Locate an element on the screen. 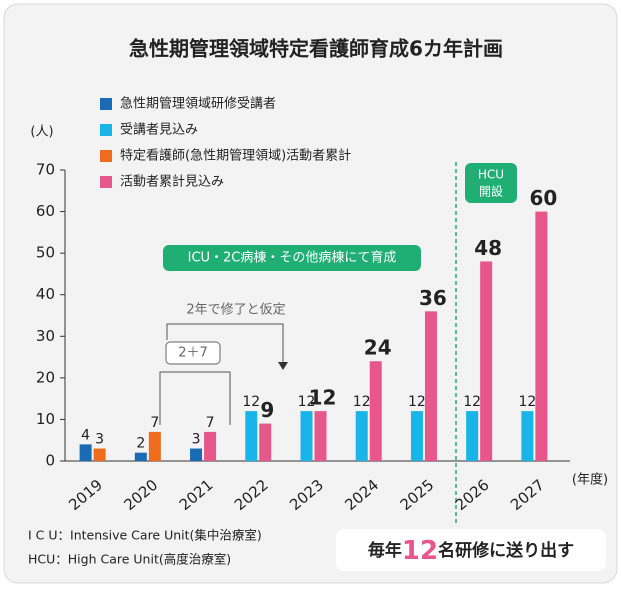  y-tick-label: 40 is located at coordinates (45, 294).